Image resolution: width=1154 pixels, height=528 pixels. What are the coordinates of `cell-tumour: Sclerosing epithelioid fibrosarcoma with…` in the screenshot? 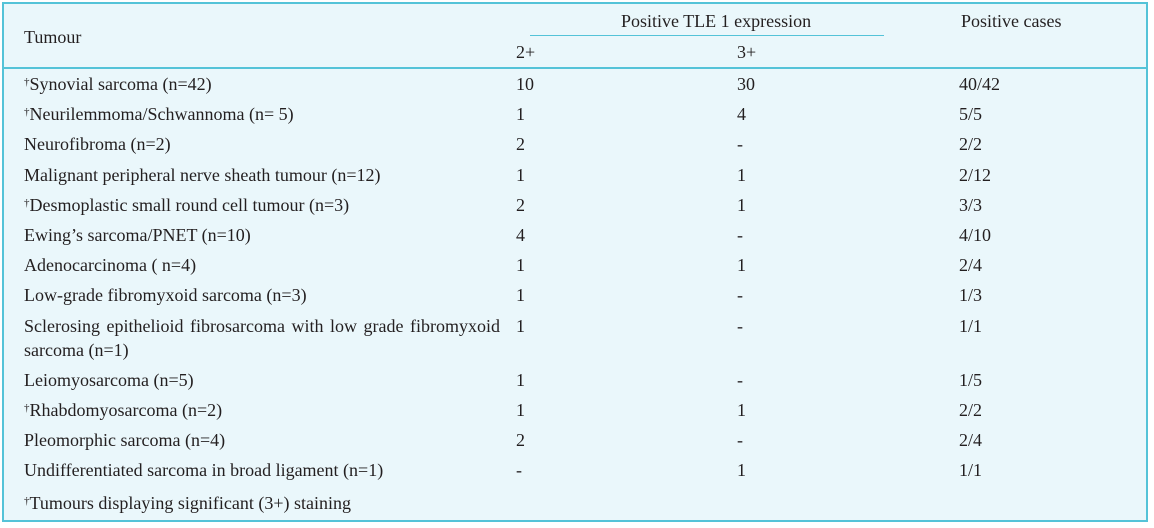 It's located at (262, 338).